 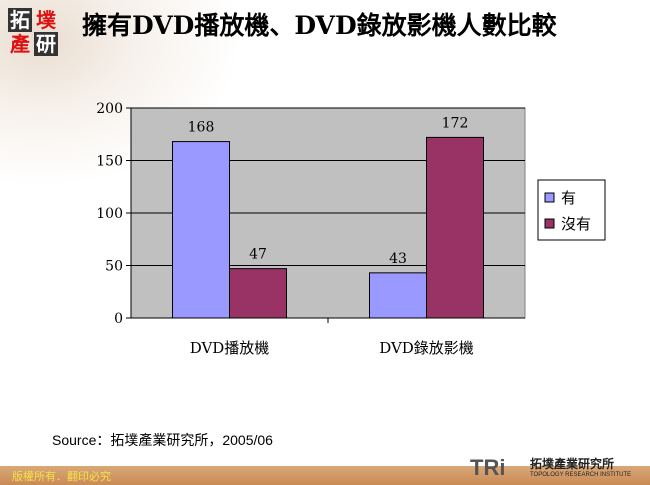 I want to click on legend-label: 有, so click(x=568, y=198).